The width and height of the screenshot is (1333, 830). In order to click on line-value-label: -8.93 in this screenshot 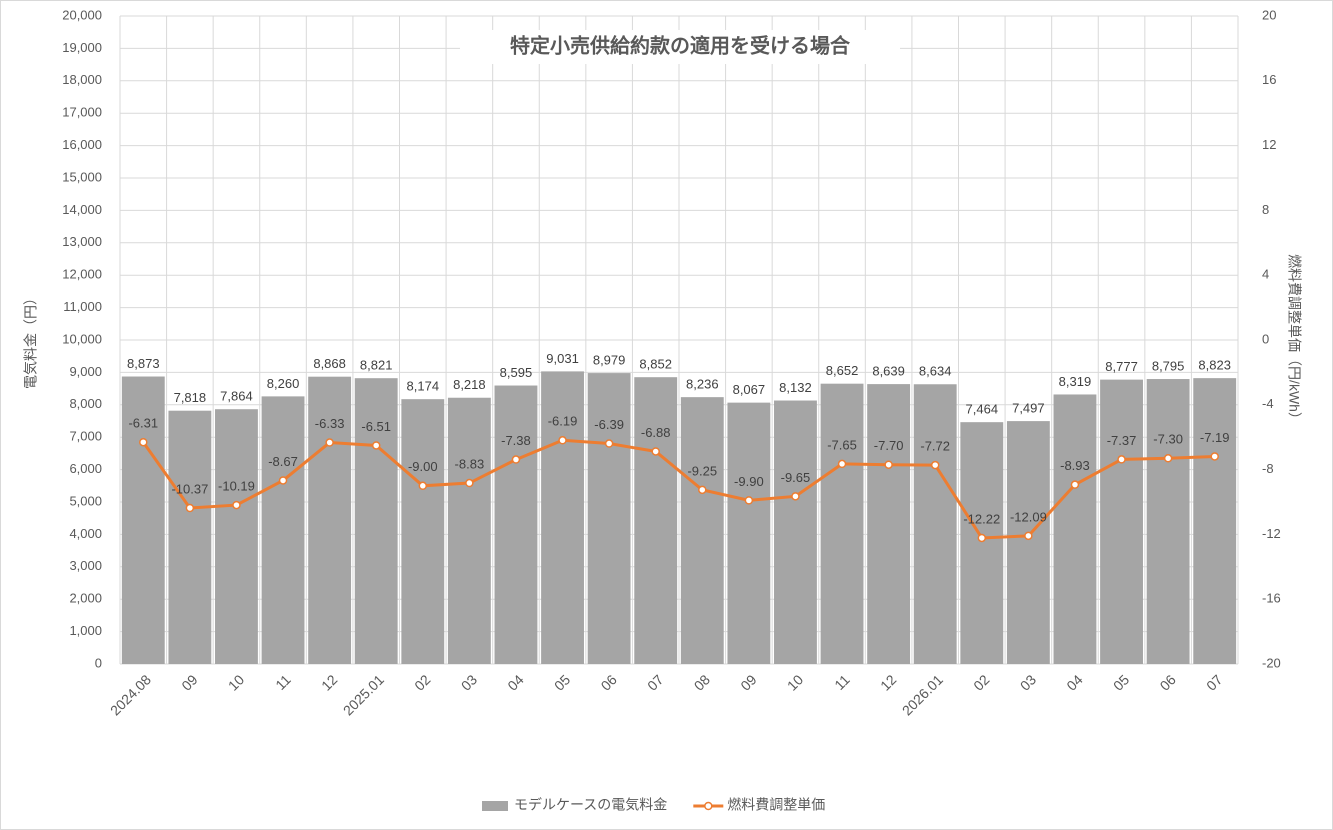, I will do `click(1075, 465)`.